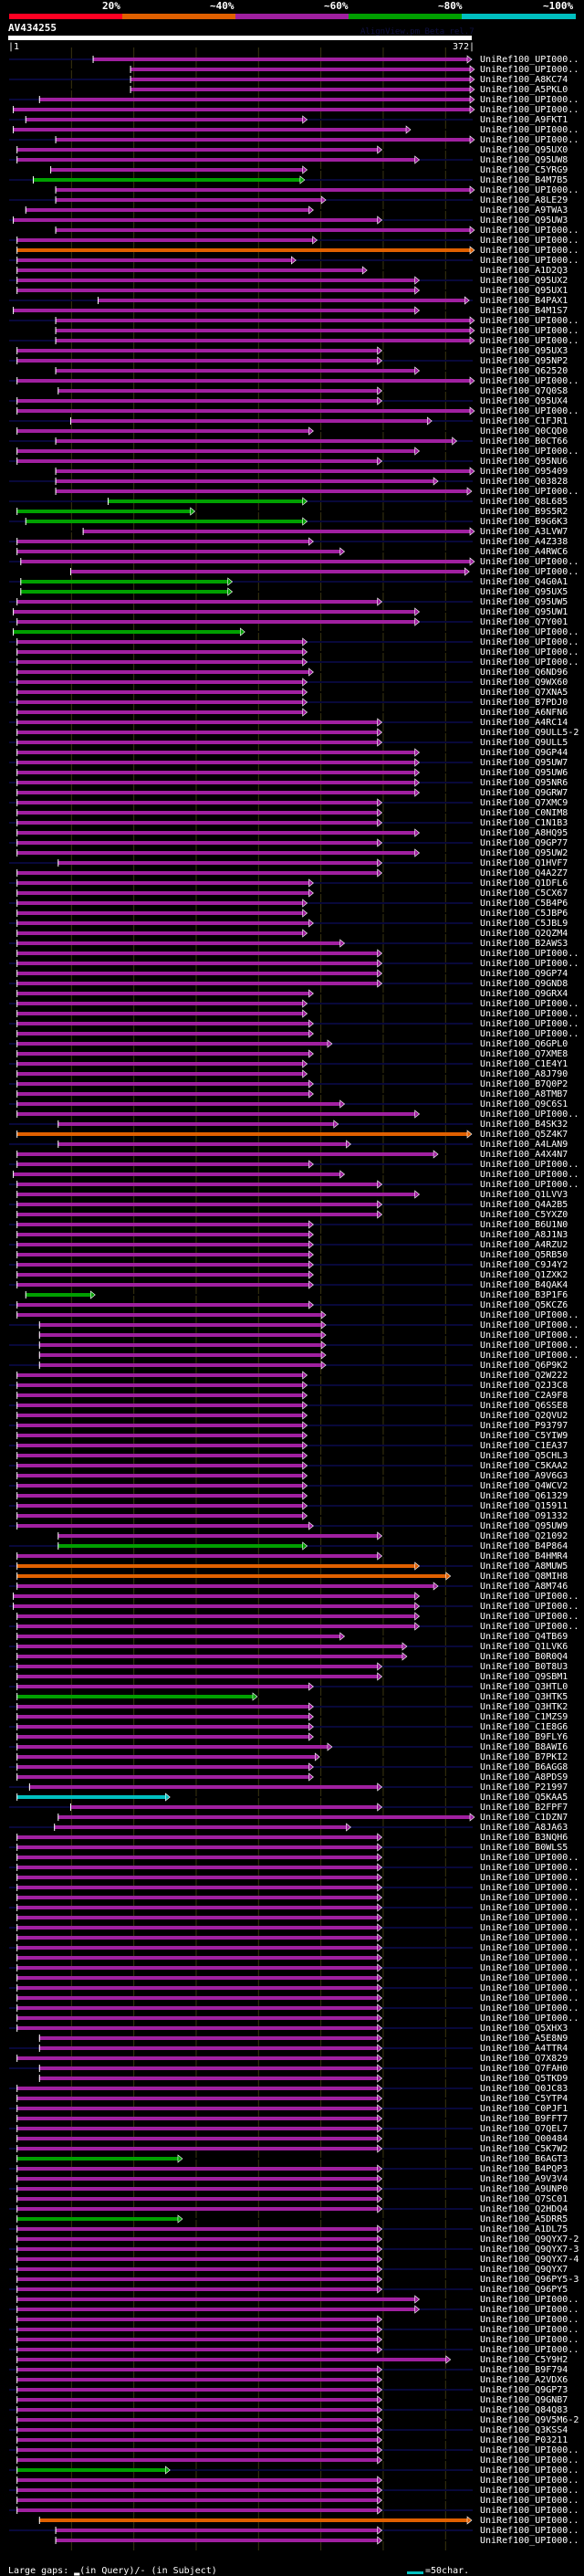  I want to click on row-label: UniRef100_Q9QYX7-3, so click(529, 2250).